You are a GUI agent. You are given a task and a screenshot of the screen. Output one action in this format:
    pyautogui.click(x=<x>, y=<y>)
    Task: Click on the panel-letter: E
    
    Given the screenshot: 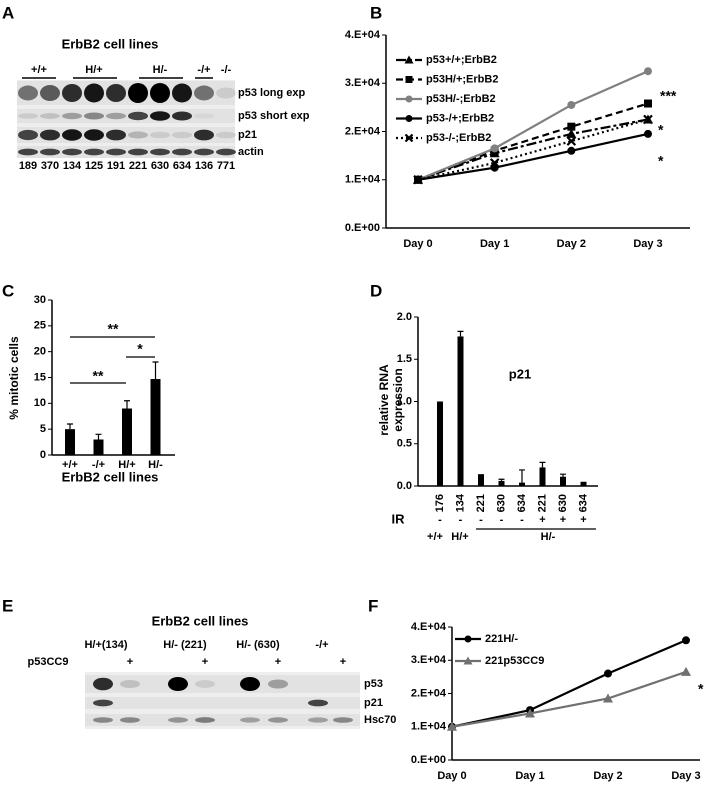 What is the action you would take?
    pyautogui.click(x=7, y=605)
    